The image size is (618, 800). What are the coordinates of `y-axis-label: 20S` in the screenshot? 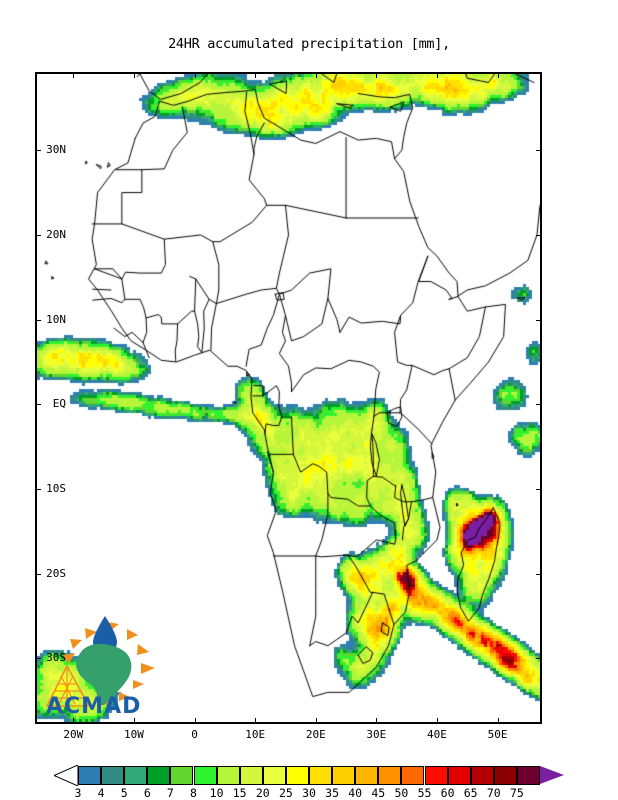 It's located at (56, 573).